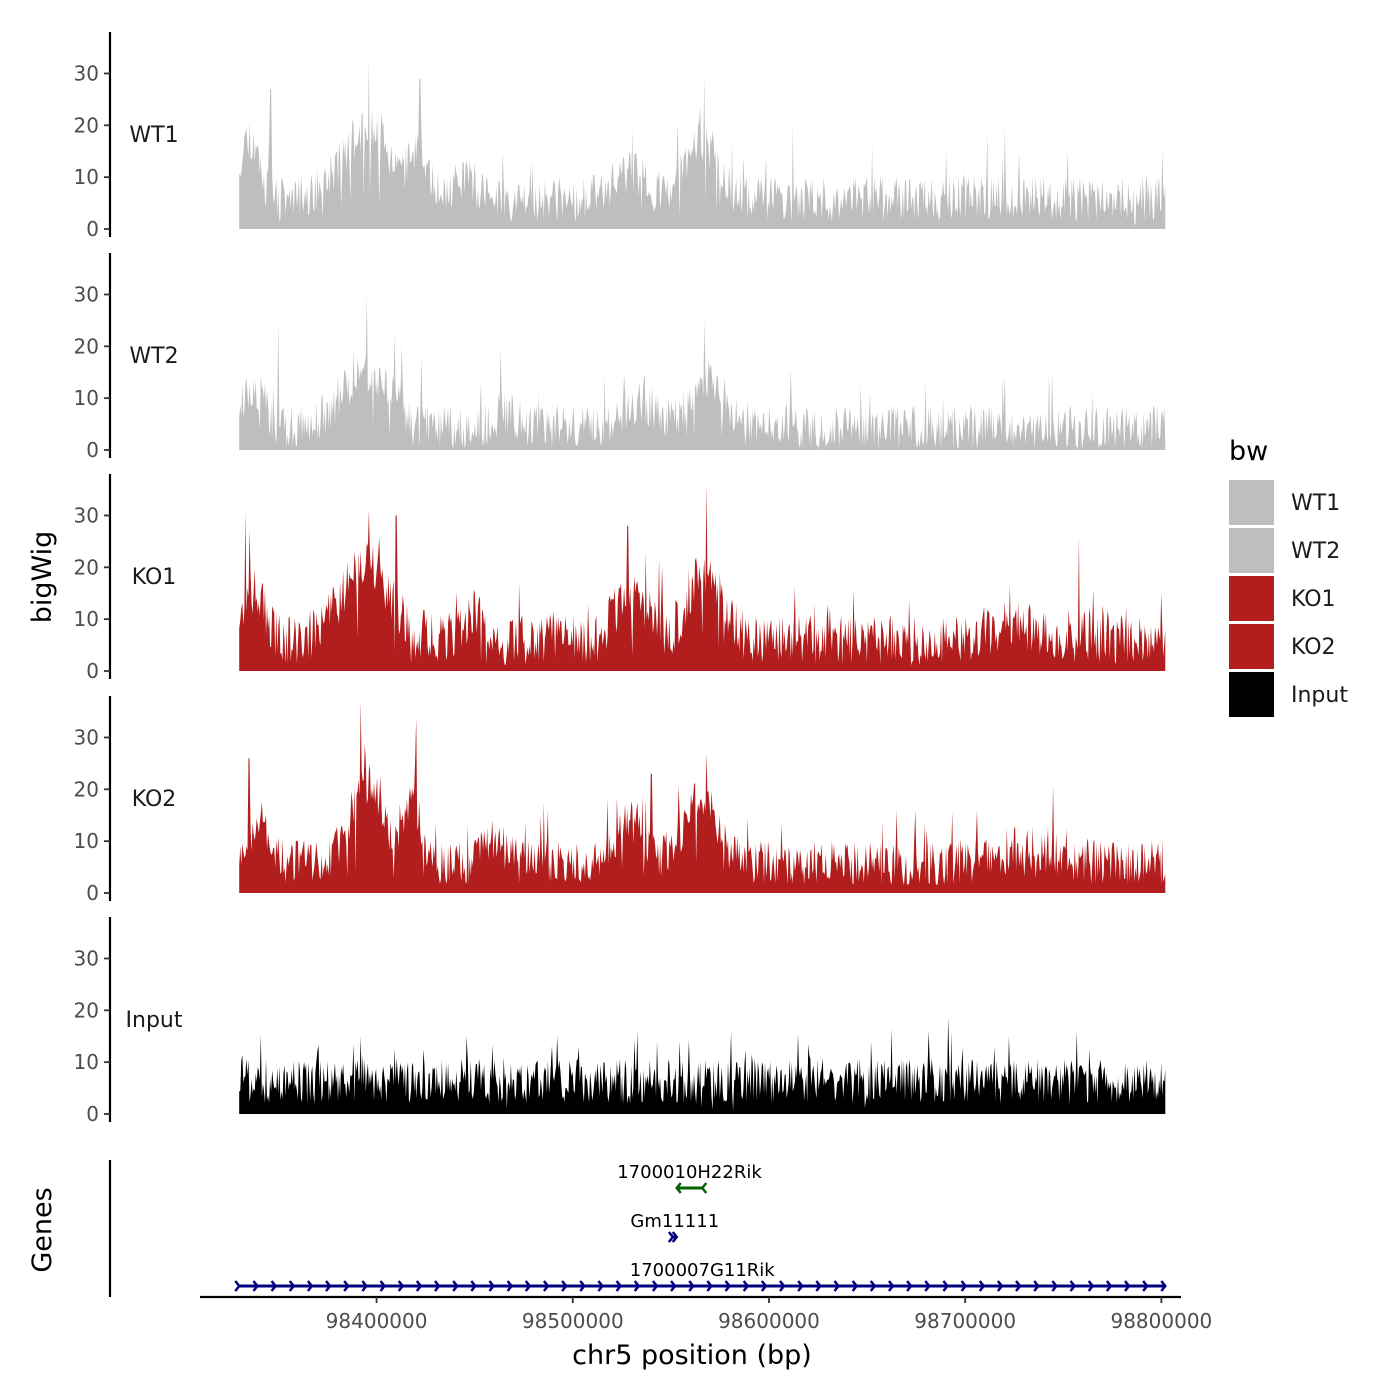 The width and height of the screenshot is (1400, 1400). What do you see at coordinates (1313, 647) in the screenshot?
I see `legend-label: KO2` at bounding box center [1313, 647].